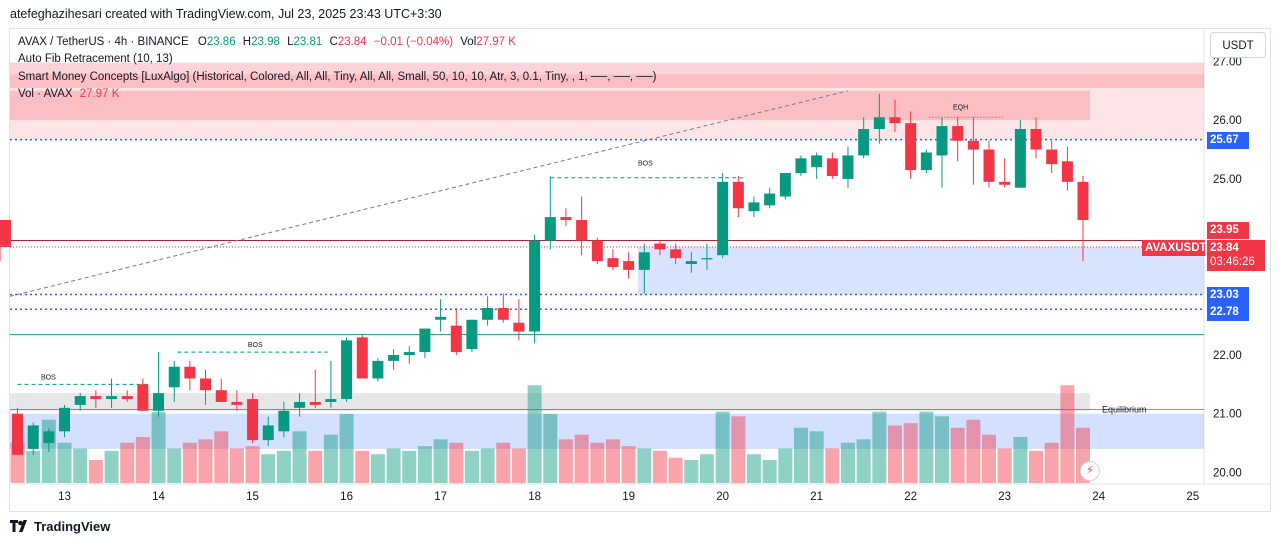 The image size is (1281, 546). I want to click on legend-indicator-vol: Vol · AVAX 27.97 K, so click(337, 94).